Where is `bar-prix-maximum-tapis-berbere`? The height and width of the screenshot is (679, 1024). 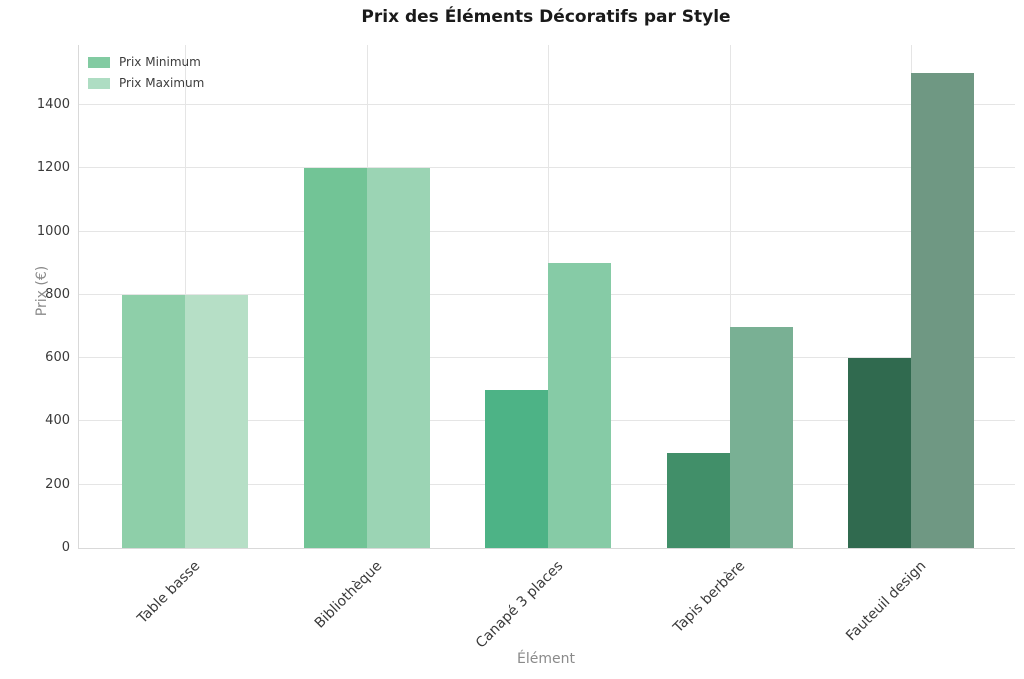
bar-prix-maximum-tapis-berbere is located at coordinates (761, 437).